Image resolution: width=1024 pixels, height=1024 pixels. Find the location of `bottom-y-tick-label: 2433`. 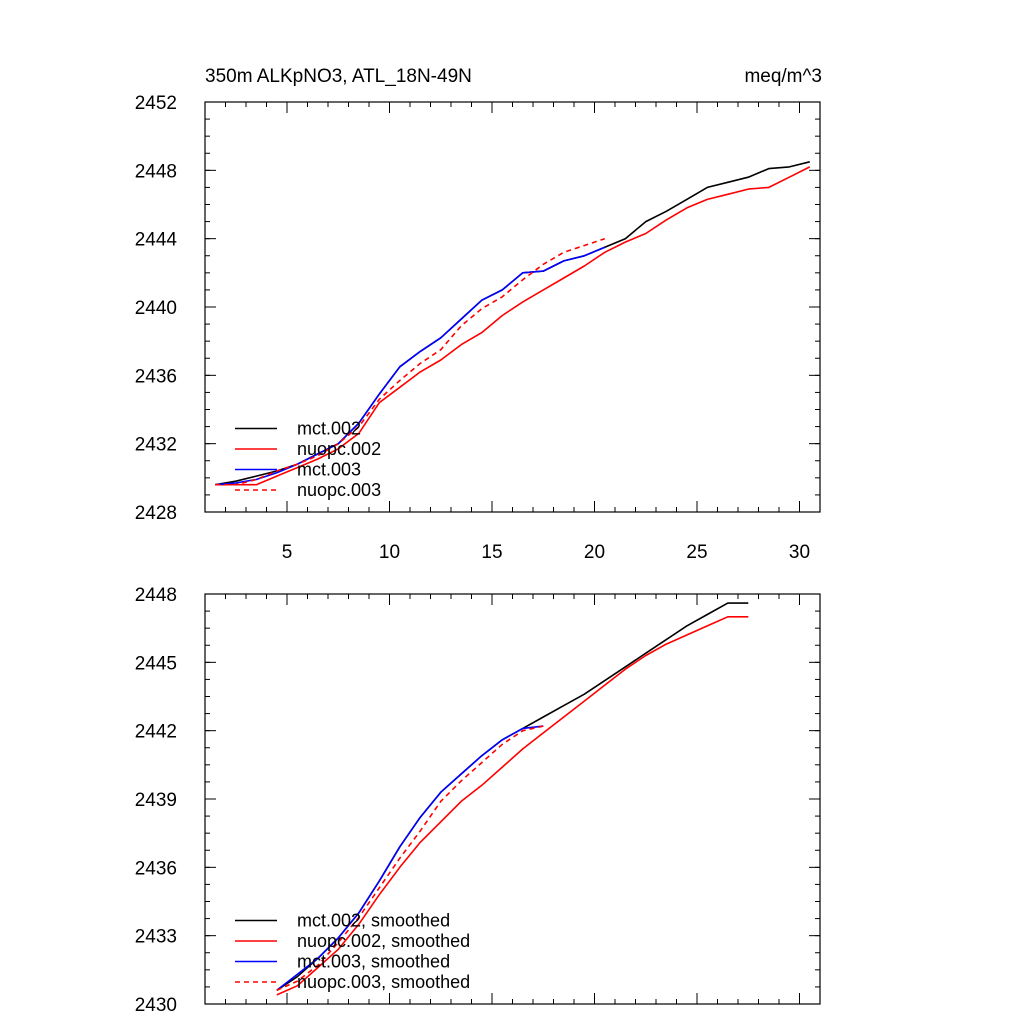

bottom-y-tick-label: 2433 is located at coordinates (156, 937).